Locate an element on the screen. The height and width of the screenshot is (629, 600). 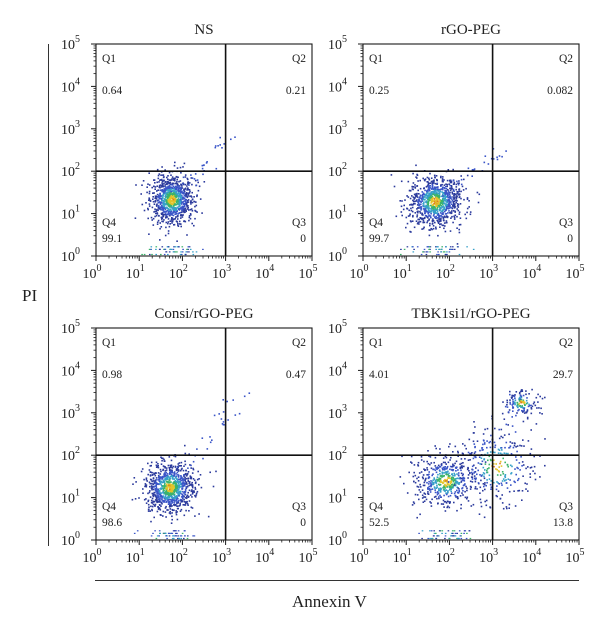
plot-frame is located at coordinates (204, 150).